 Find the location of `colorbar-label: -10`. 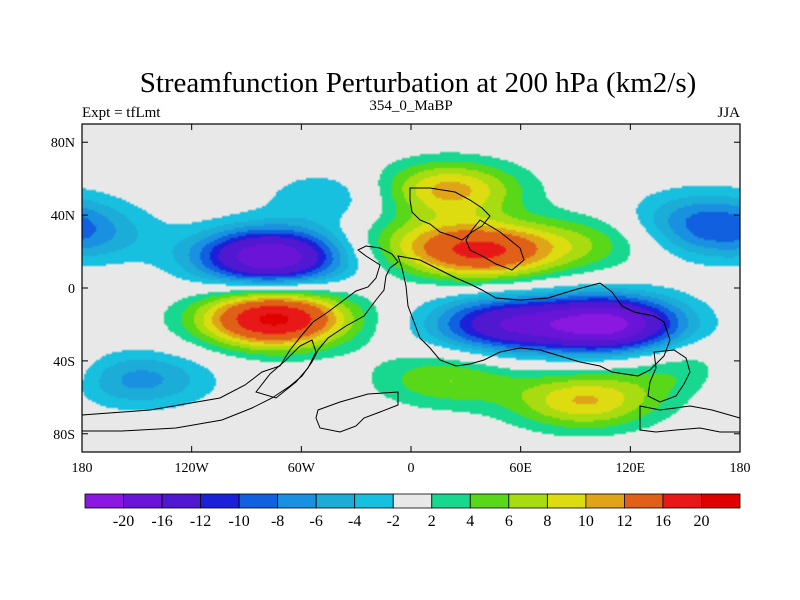

colorbar-label: -10 is located at coordinates (238, 521).